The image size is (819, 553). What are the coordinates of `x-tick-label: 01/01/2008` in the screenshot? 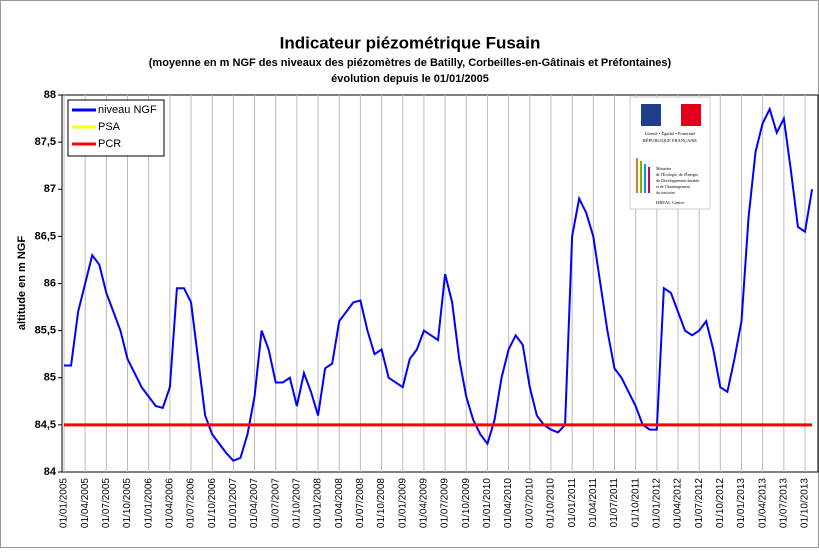 It's located at (318, 503).